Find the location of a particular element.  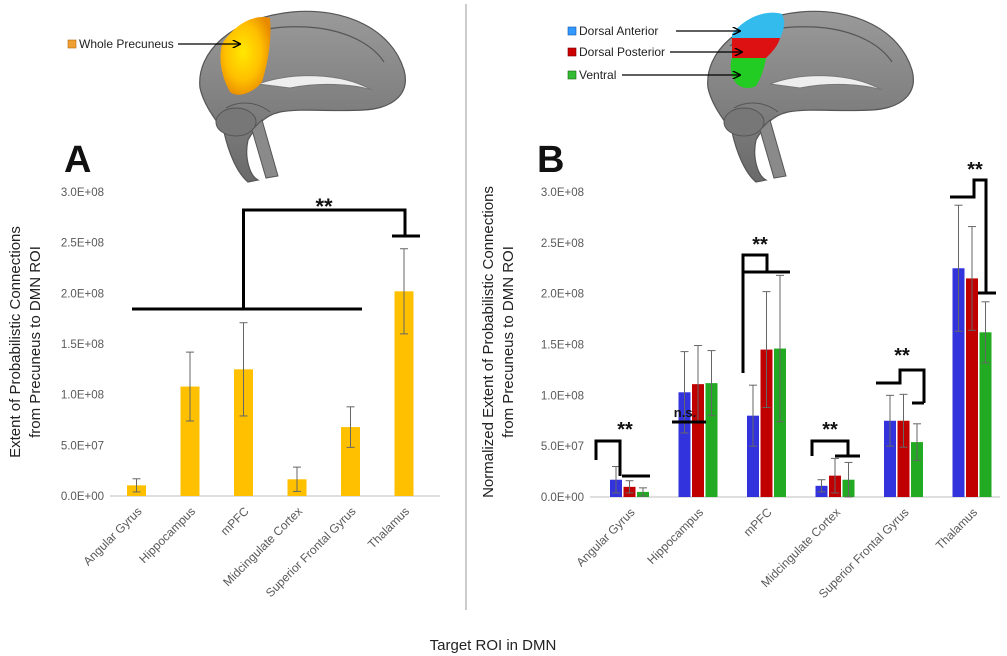

legend-dorsal-posterior: Dorsal Posterior is located at coordinates (616, 52).